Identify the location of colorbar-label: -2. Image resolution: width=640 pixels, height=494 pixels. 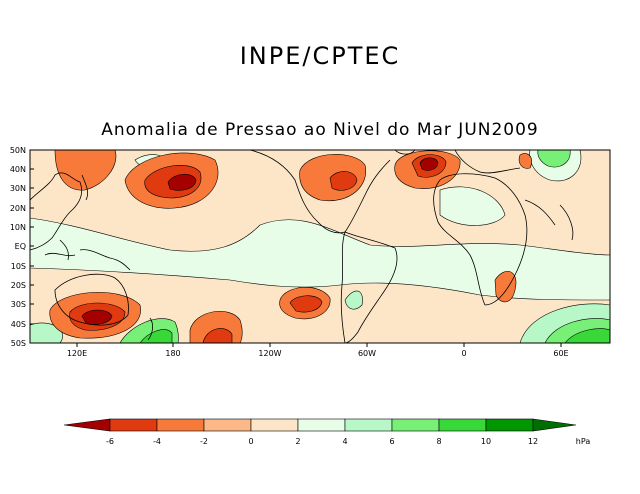
(204, 441).